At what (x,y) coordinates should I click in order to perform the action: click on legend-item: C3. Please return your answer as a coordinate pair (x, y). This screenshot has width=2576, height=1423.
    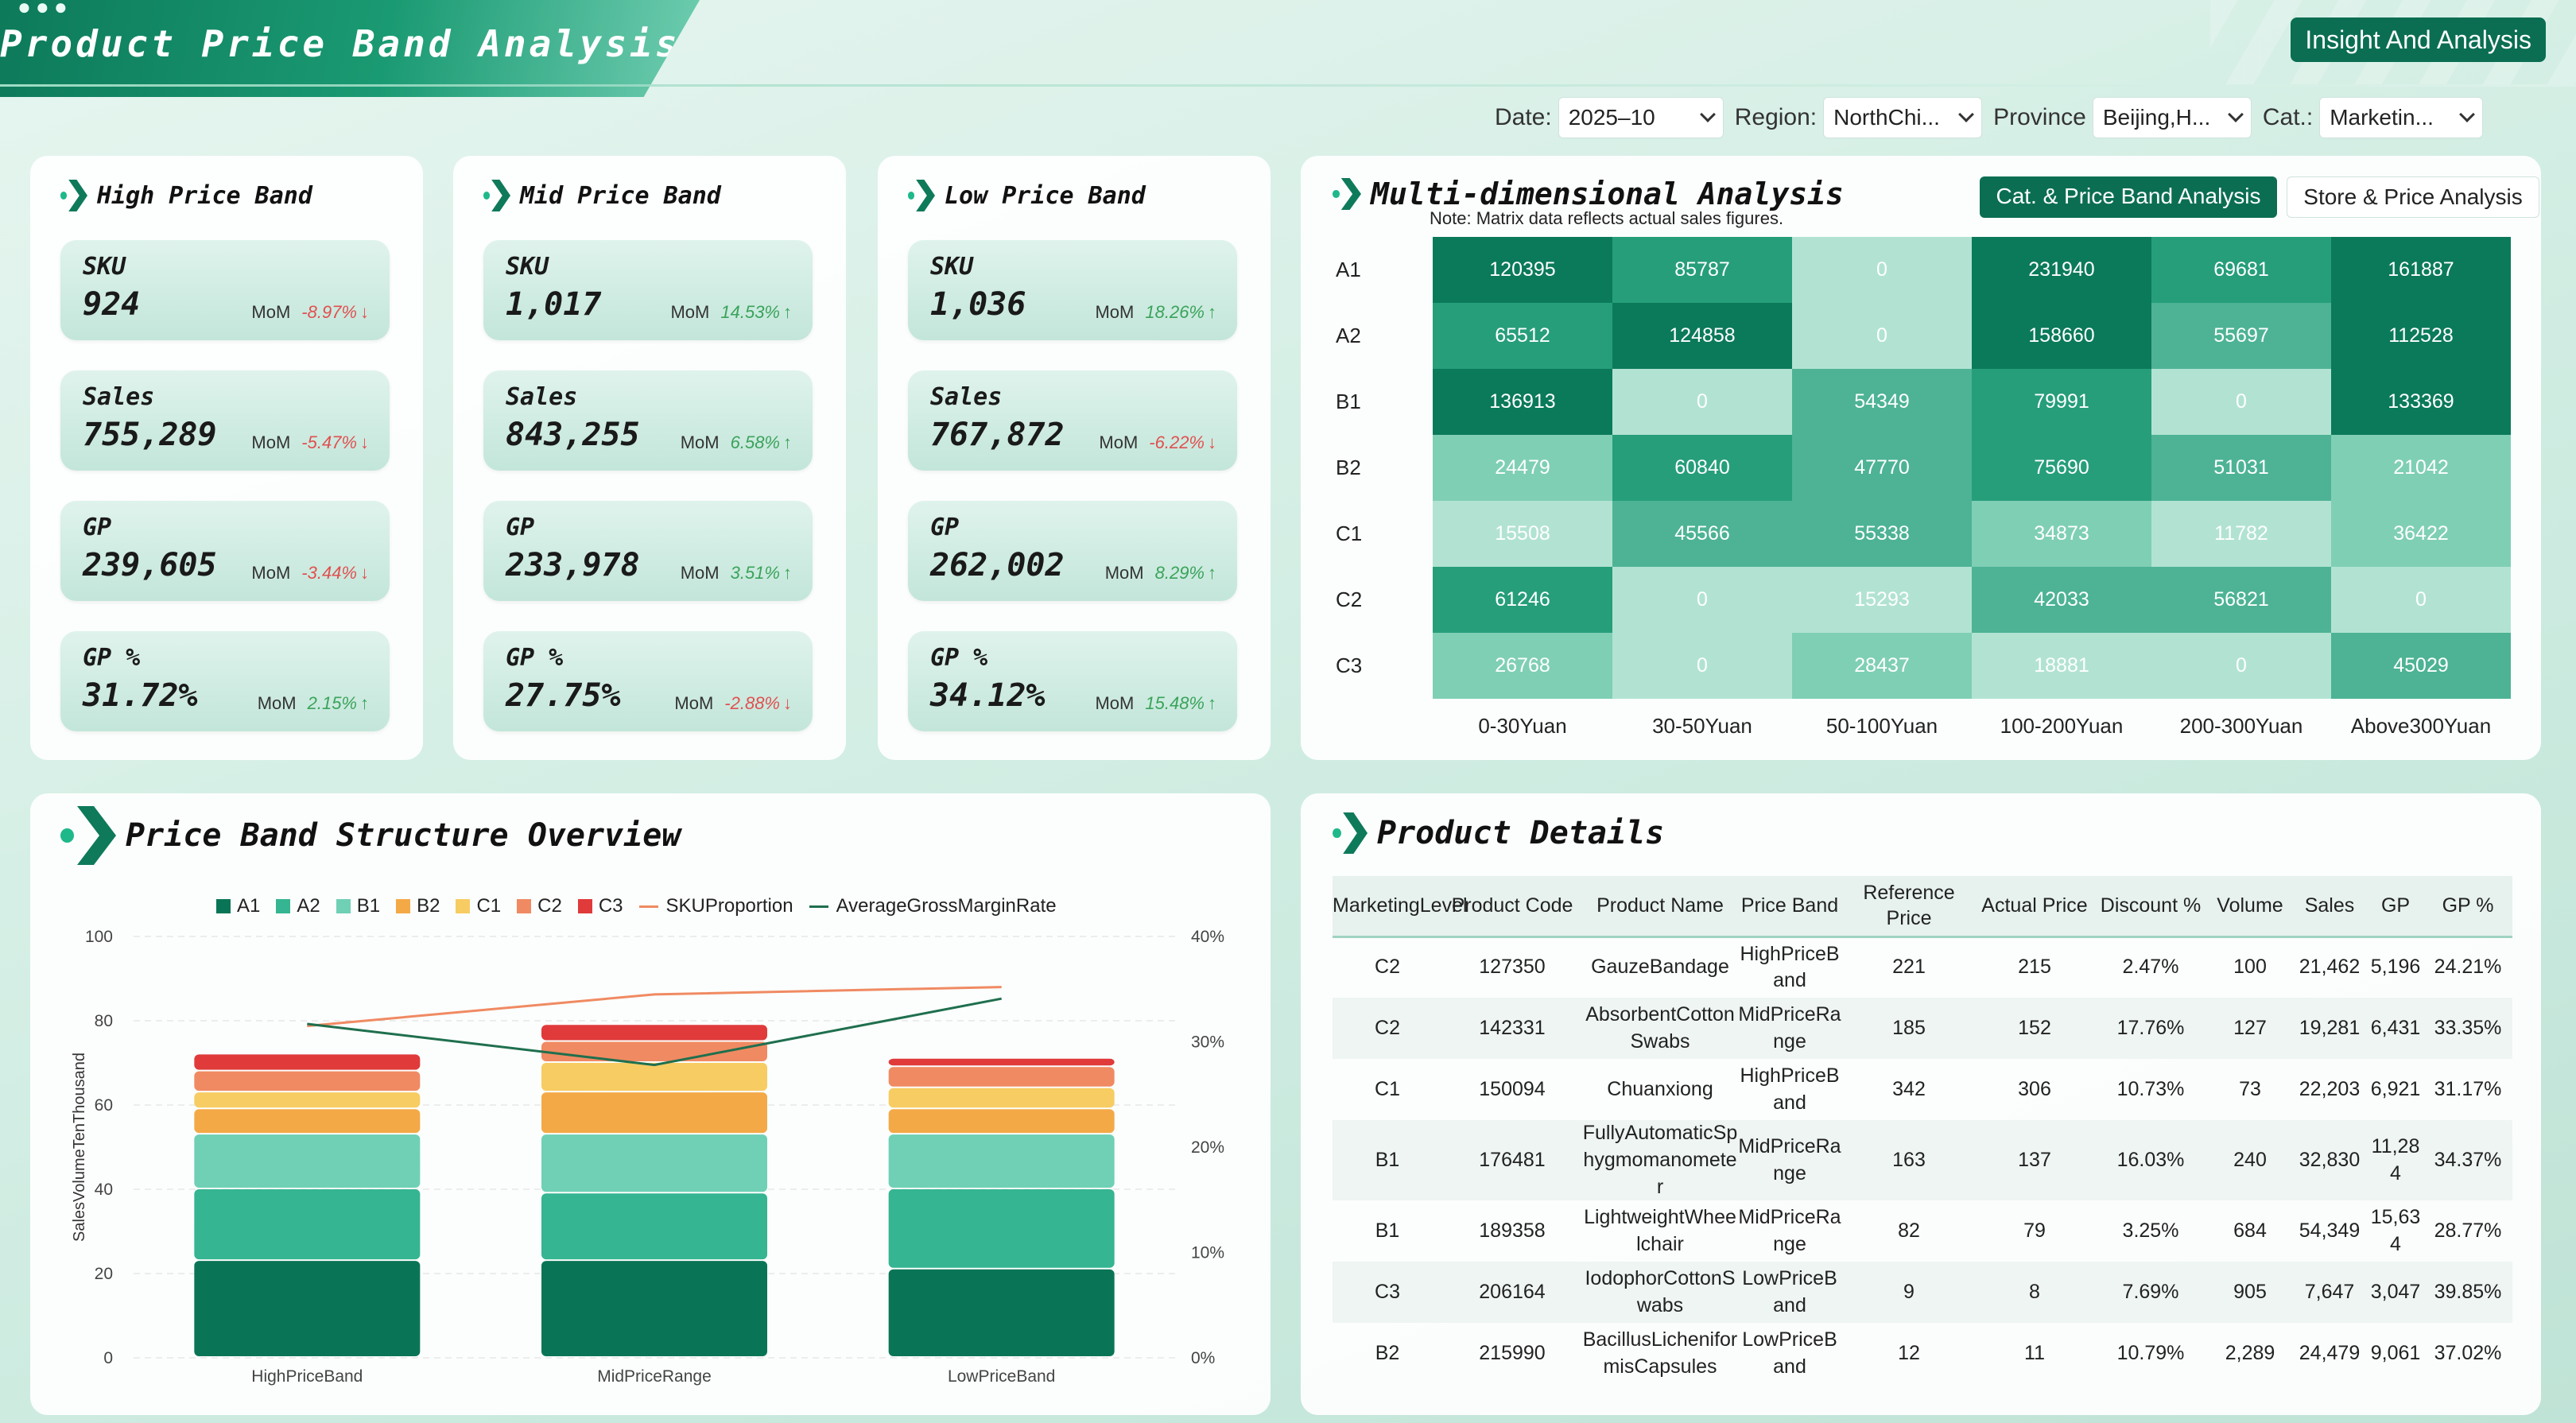
    Looking at the image, I should click on (600, 906).